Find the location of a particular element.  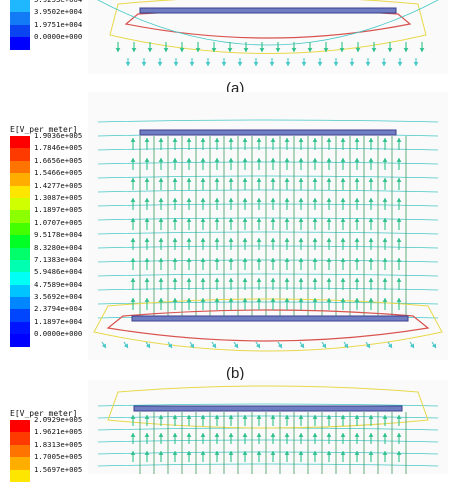

legend-value: 8.3280e+004 is located at coordinates (58, 247).